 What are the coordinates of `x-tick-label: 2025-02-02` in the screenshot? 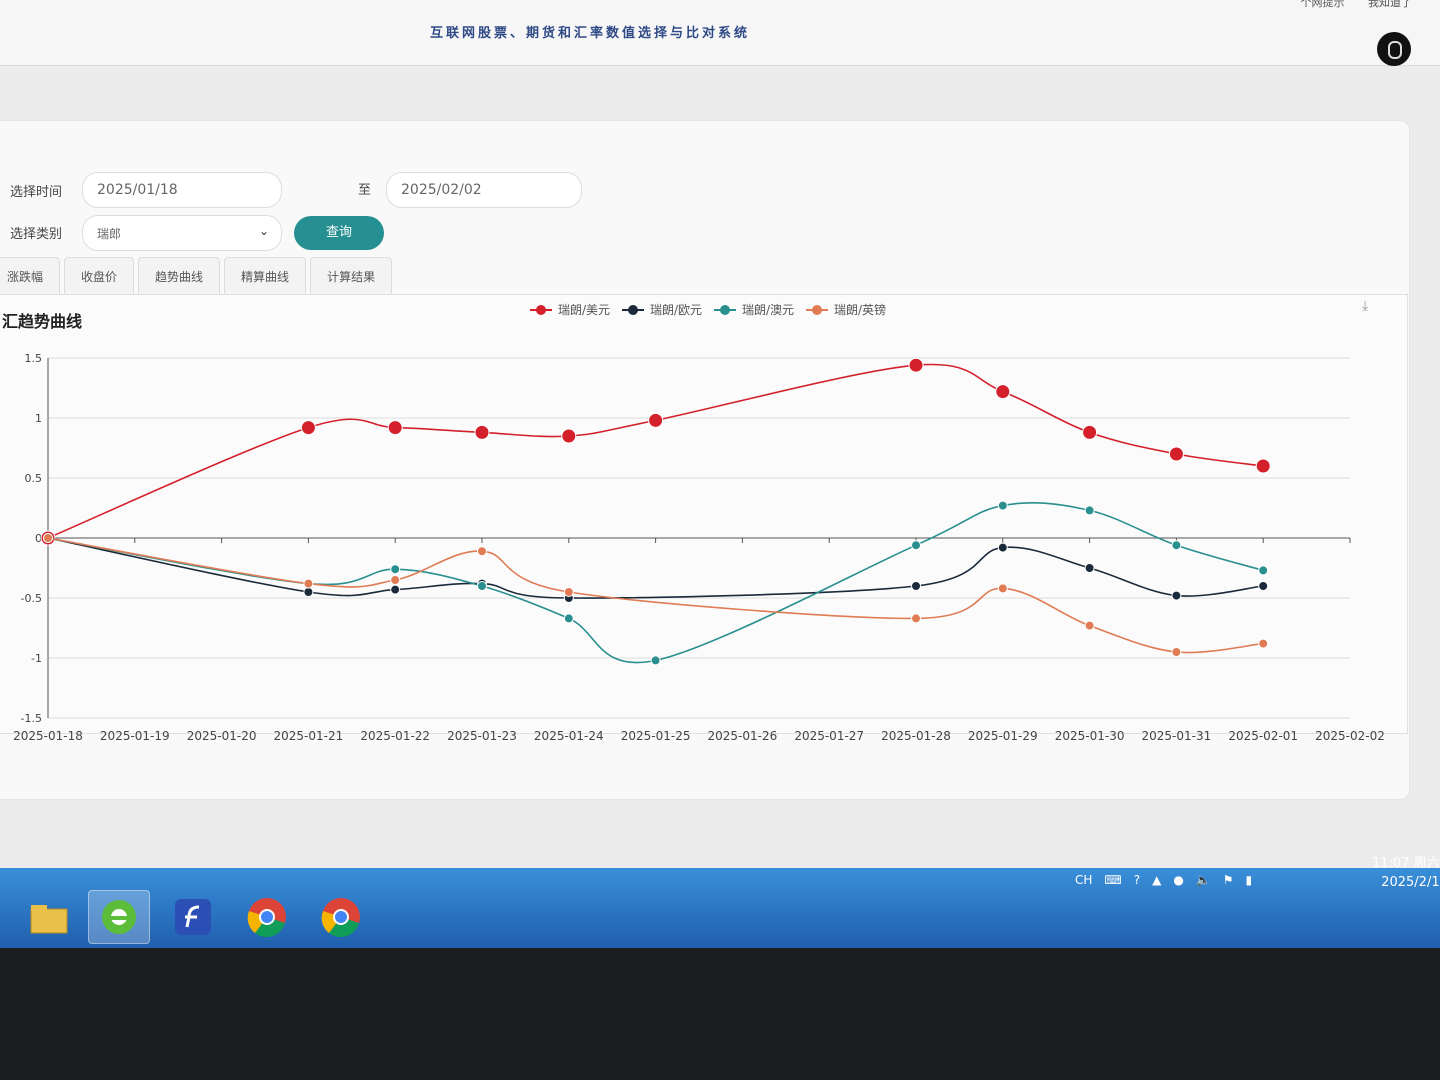 It's located at (1350, 736).